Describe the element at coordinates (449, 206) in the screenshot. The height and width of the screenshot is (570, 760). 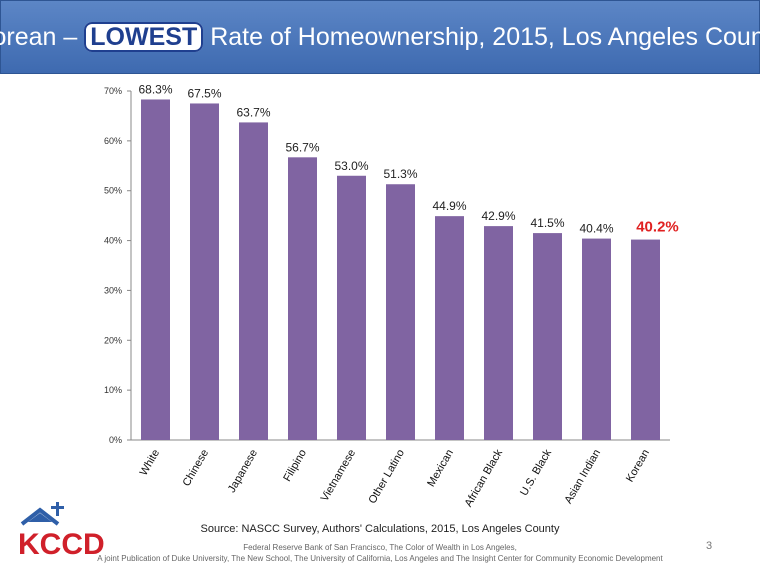
I see `data-label: 44.9%` at that location.